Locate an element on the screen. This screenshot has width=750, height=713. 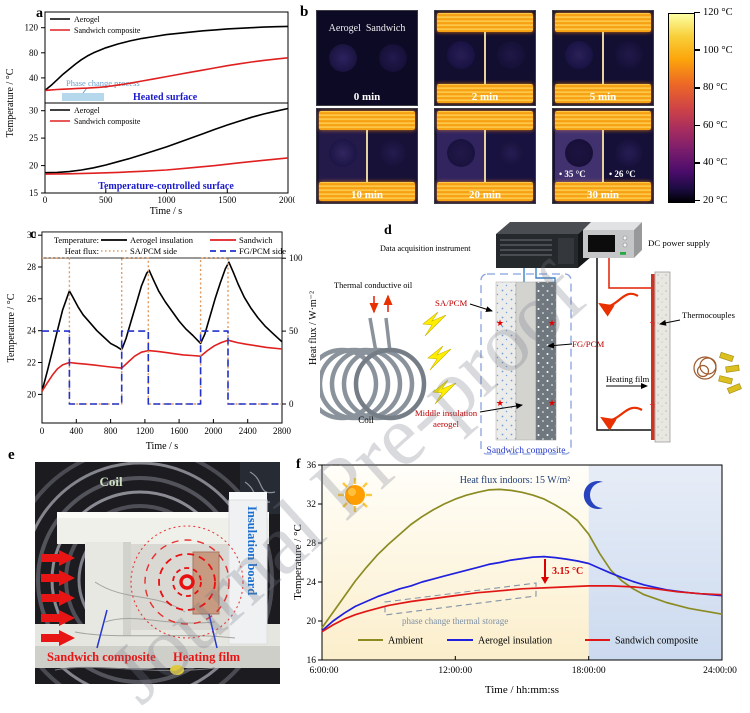
y-axis-ticks-left: 20 22 24 26 28 30 is located at coordinates (34, 314).